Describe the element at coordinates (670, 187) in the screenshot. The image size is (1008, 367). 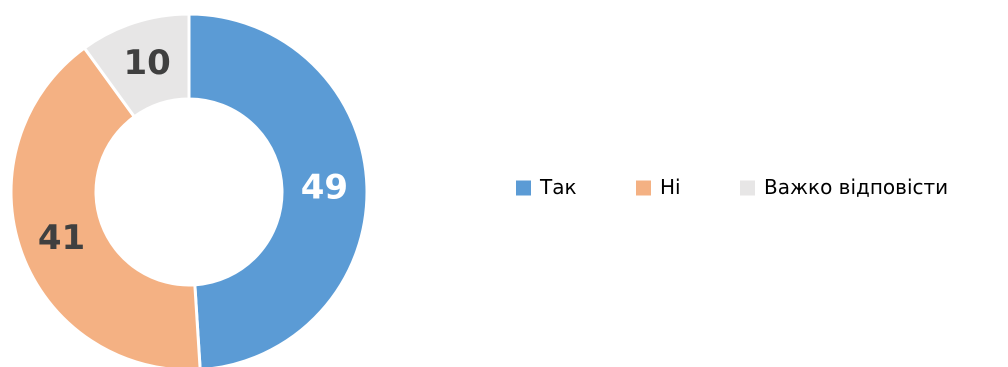
I see `legend-label-2: Ні` at that location.